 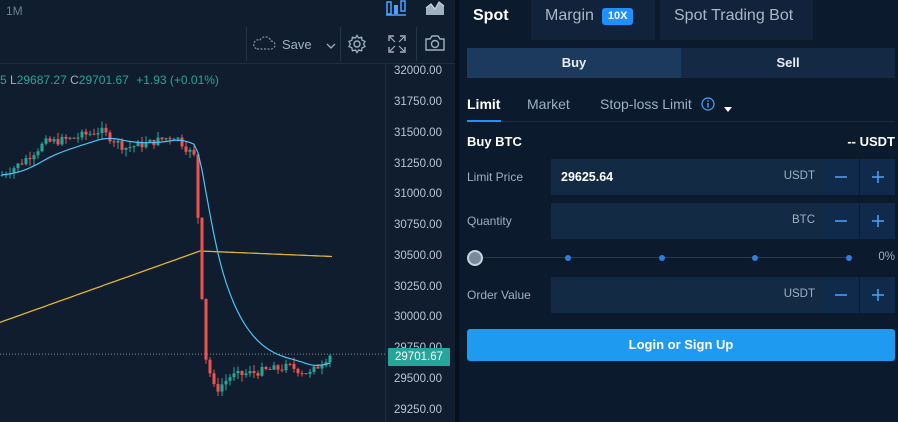 I want to click on close-label: C, so click(x=74, y=80).